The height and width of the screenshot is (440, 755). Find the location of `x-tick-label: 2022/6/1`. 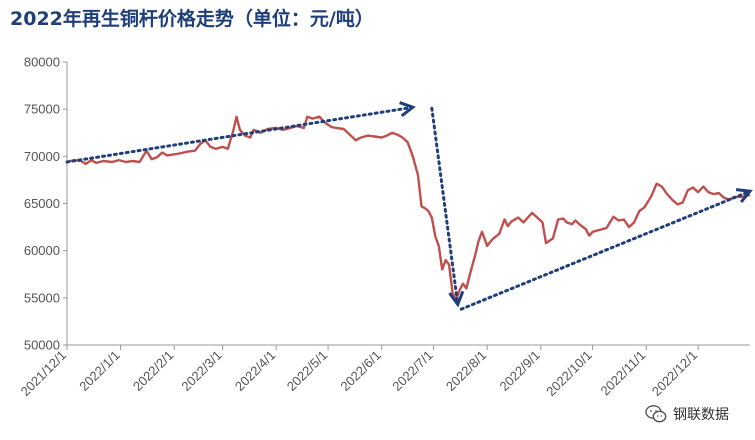

x-tick-label: 2022/6/1 is located at coordinates (360, 371).